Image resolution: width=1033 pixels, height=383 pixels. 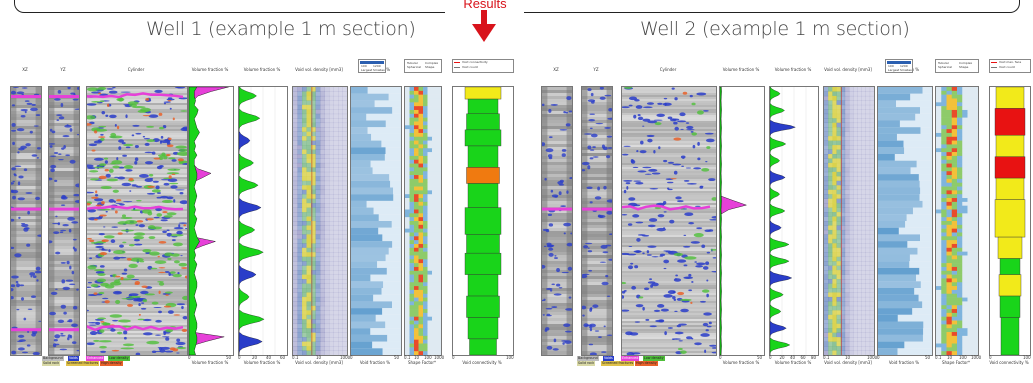 What do you see at coordinates (262, 358) in the screenshot?
I see `axis-ticks-vf2: 0 20 40 60` at bounding box center [262, 358].